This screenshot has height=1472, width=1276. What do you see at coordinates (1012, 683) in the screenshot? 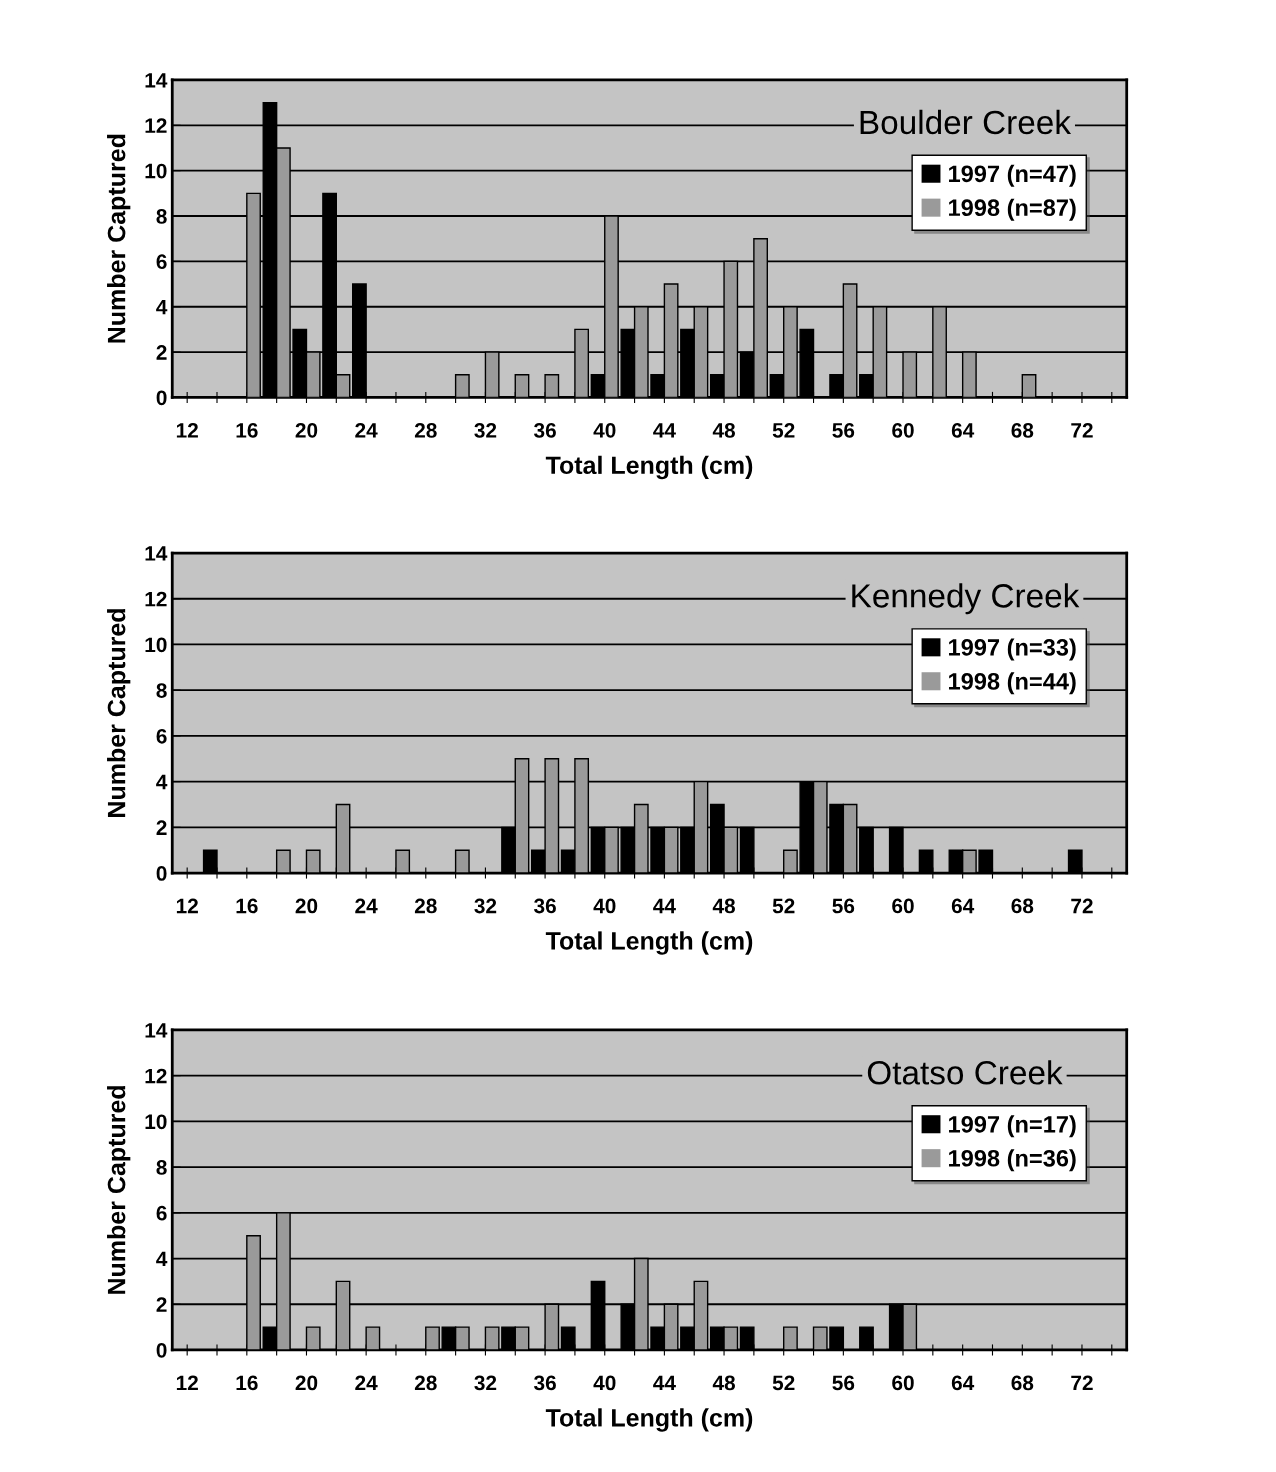
I see `legend-label: 1998 (n=44)` at bounding box center [1012, 683].